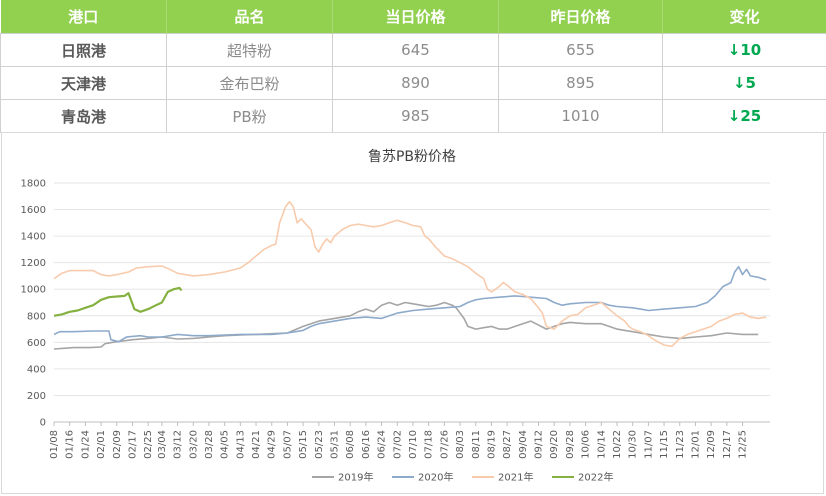 The height and width of the screenshot is (496, 826). I want to click on chart-legend: 2019年 2020年 2021年 2022年, so click(462, 477).